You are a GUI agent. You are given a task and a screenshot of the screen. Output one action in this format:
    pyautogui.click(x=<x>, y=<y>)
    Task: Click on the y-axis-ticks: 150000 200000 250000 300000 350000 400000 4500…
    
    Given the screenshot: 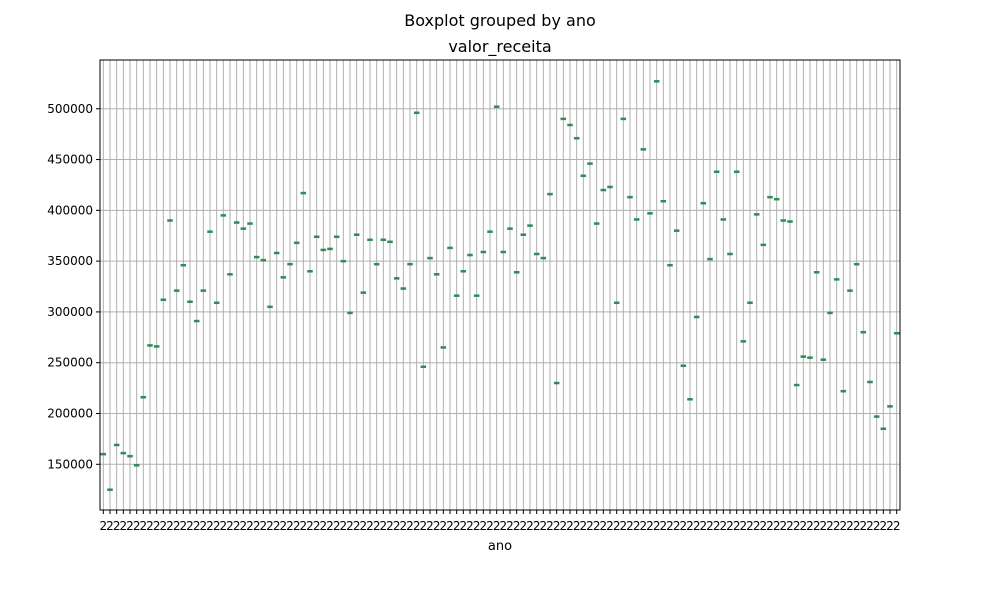 What is the action you would take?
    pyautogui.click(x=73, y=286)
    